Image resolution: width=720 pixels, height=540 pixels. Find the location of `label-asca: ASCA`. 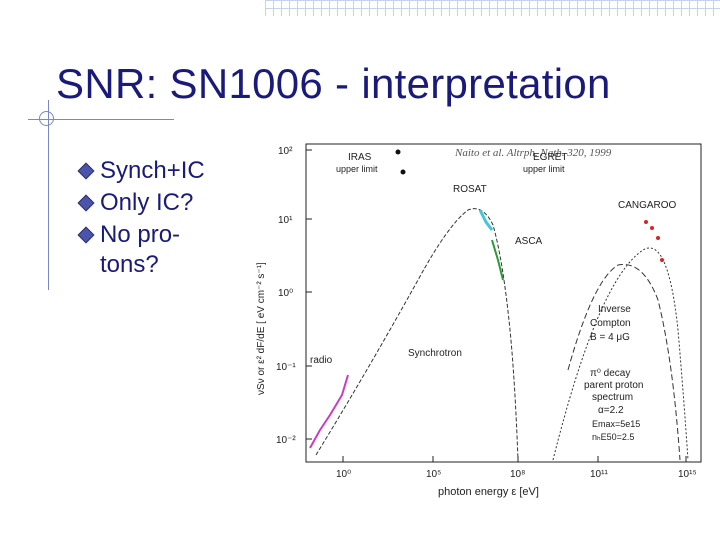

label-asca: ASCA is located at coordinates (529, 241).